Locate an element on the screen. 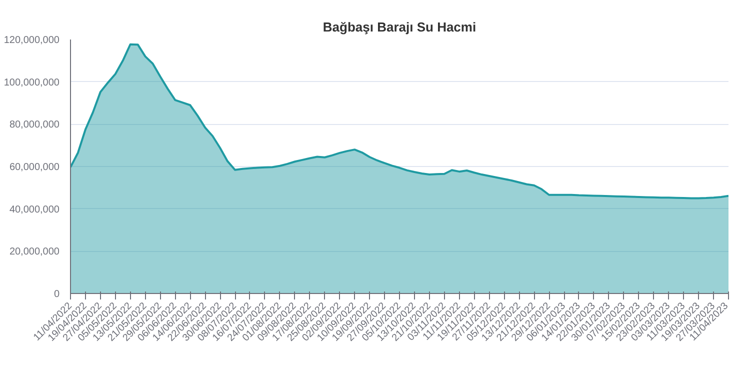 This screenshot has width=730, height=388. y-tick-label: 40,000,000 is located at coordinates (34, 210).